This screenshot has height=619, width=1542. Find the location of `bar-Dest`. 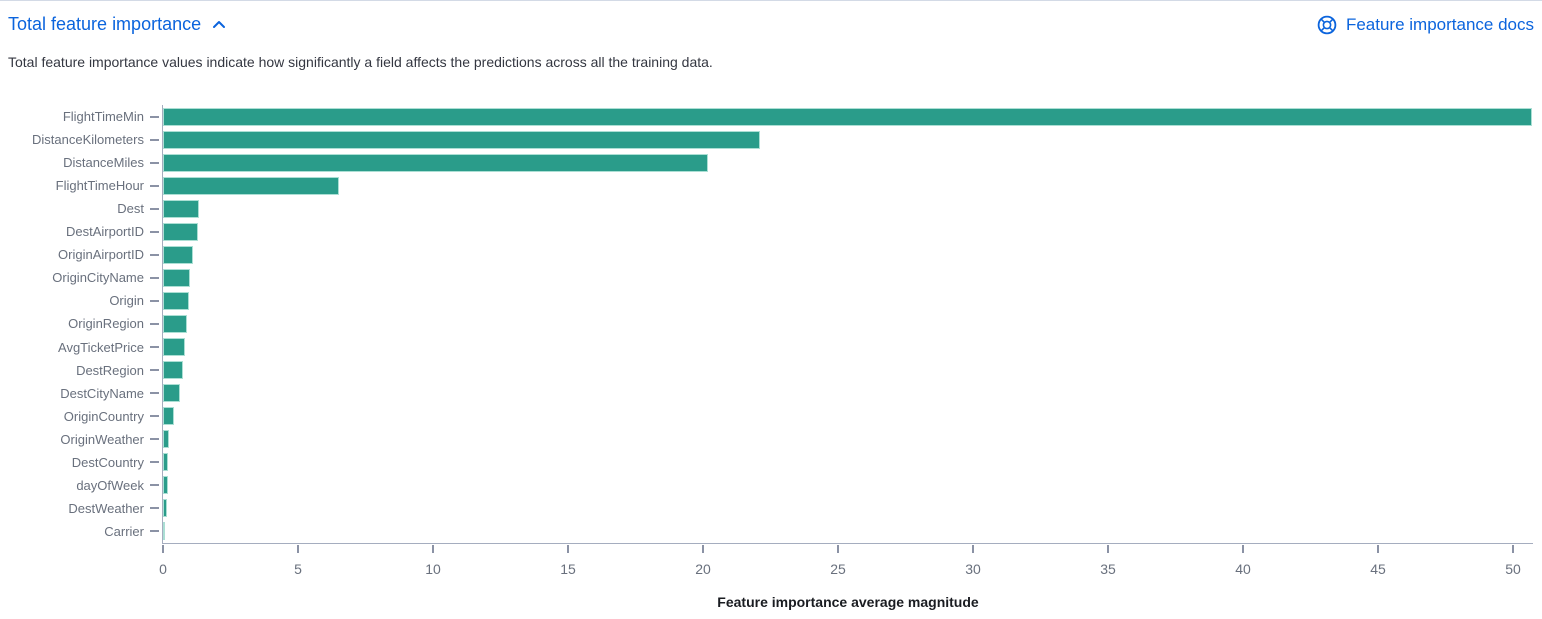

bar-Dest is located at coordinates (181, 208).